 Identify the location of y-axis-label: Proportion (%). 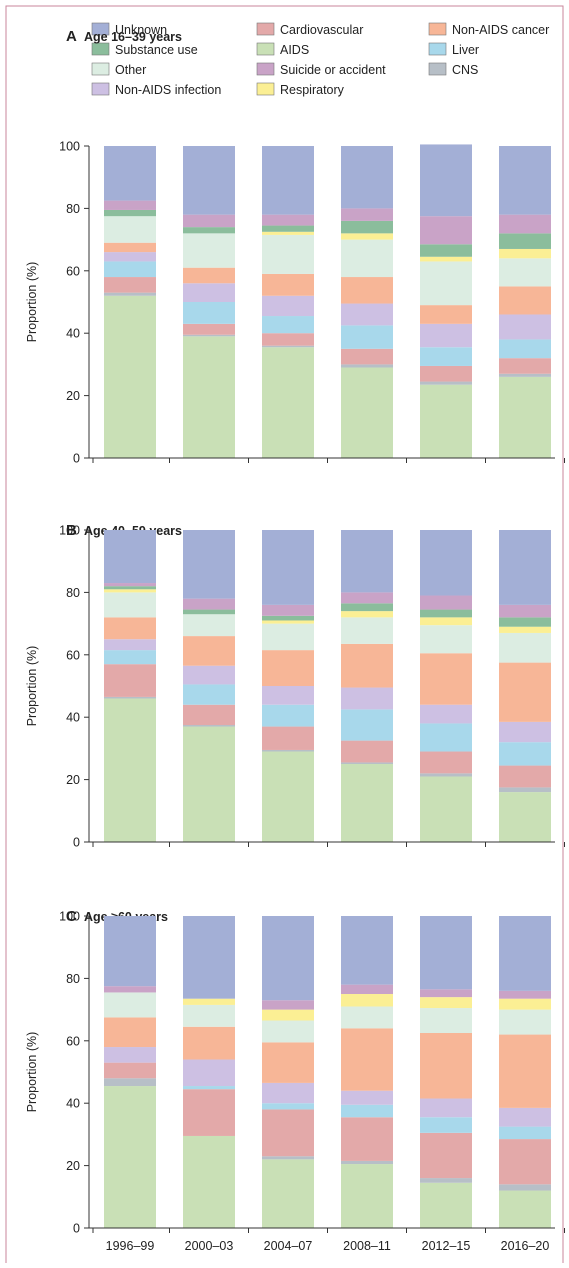
(32, 302).